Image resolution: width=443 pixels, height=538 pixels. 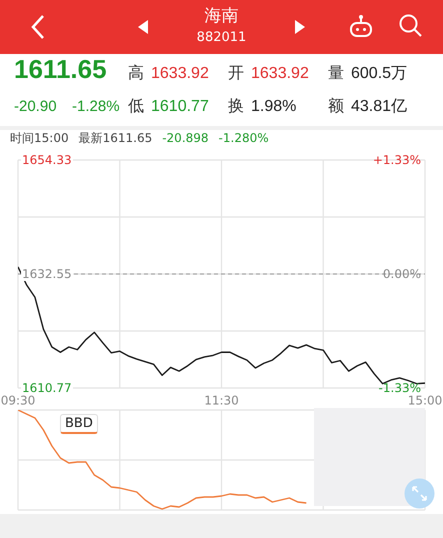 I want to click on x-tick-label: 11:30, so click(x=221, y=401).